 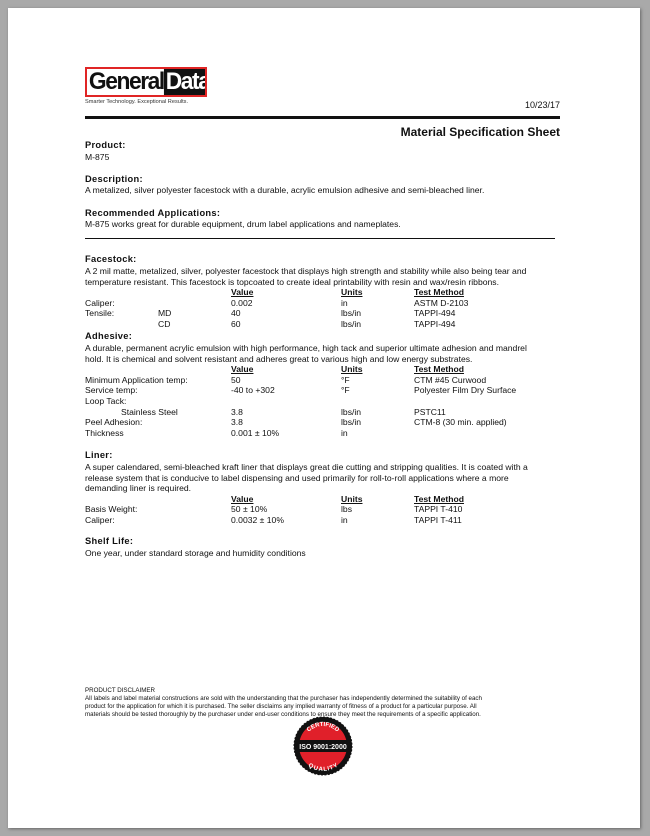 I want to click on cell-test-method: TAPPI T-411, so click(x=438, y=520).